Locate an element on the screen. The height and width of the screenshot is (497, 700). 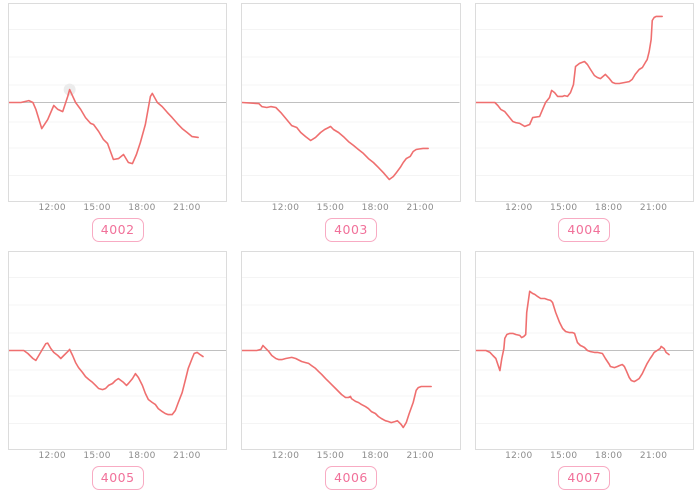
badge-row: 4003 is located at coordinates (350, 231).